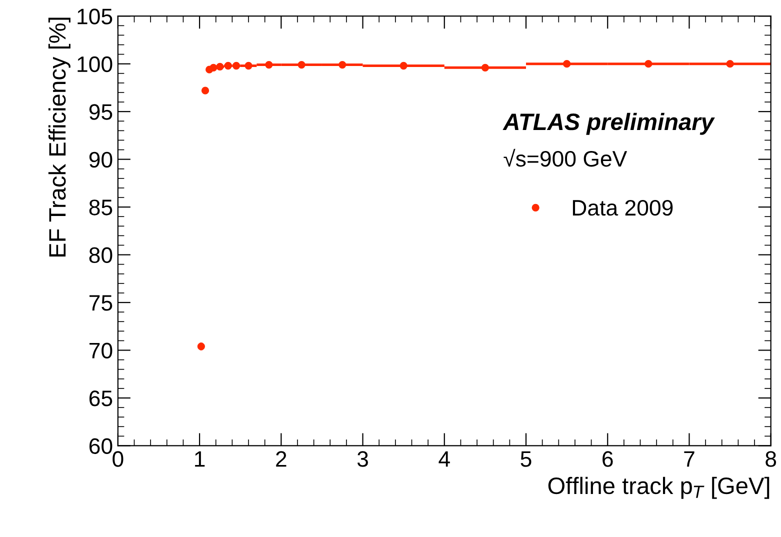 The height and width of the screenshot is (537, 781). What do you see at coordinates (100, 112) in the screenshot?
I see `y-tick-label: 95` at bounding box center [100, 112].